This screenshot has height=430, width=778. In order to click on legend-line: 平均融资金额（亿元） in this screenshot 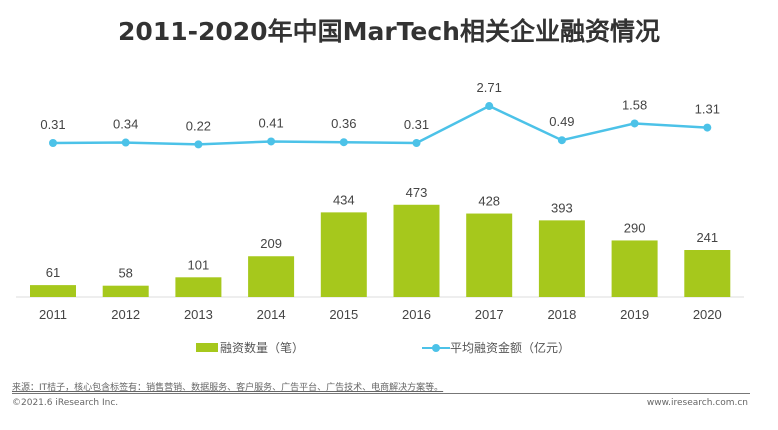, I will do `click(496, 347)`.